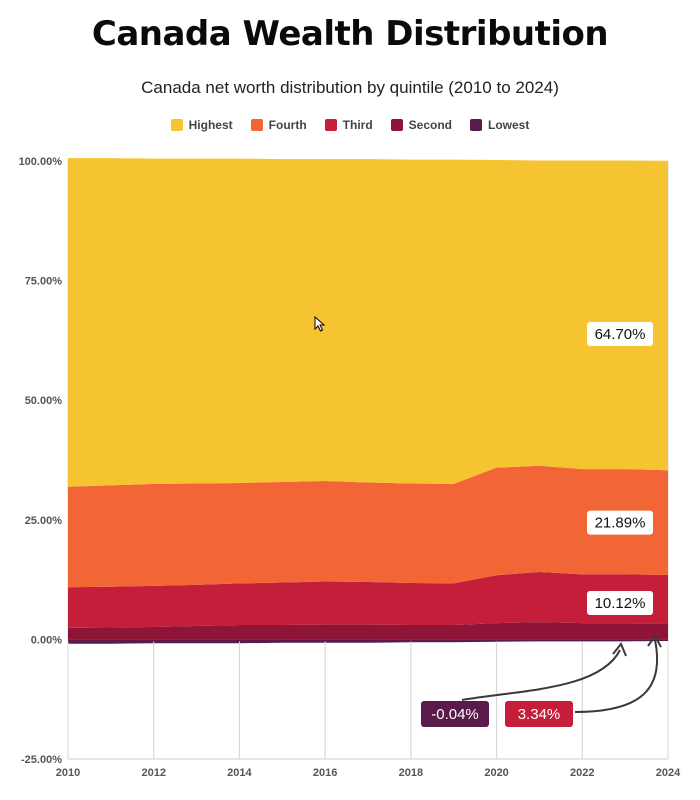 Image resolution: width=700 pixels, height=800 pixels. I want to click on area-second, so click(368, 631).